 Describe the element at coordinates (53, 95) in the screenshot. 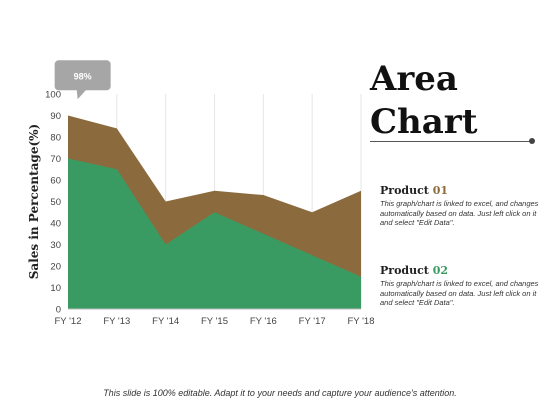

I see `y-tick-label: 100` at that location.